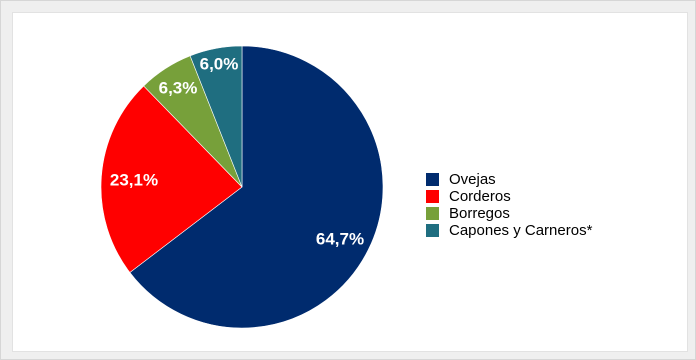 The image size is (696, 360). What do you see at coordinates (134, 179) in the screenshot?
I see `slice-value-label: 23,1%` at bounding box center [134, 179].